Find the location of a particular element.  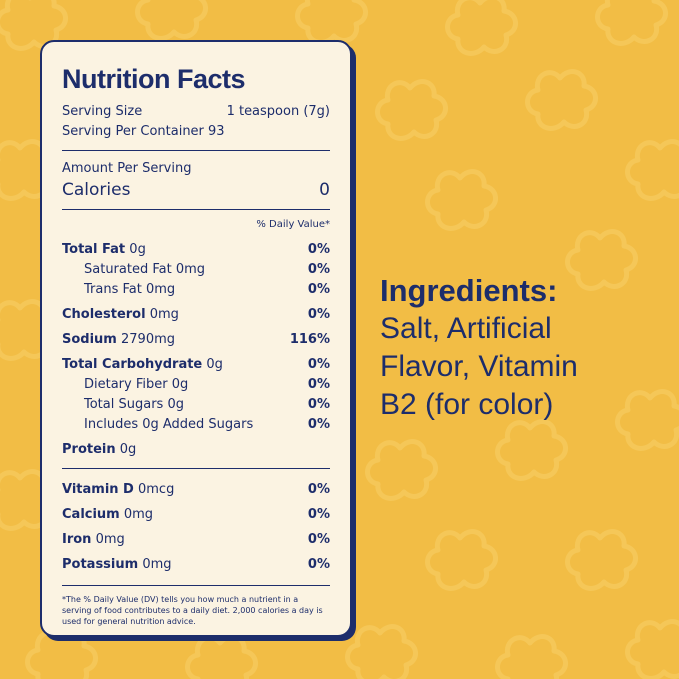

servings-per-container-row: Serving Per Container 93 is located at coordinates (196, 132).